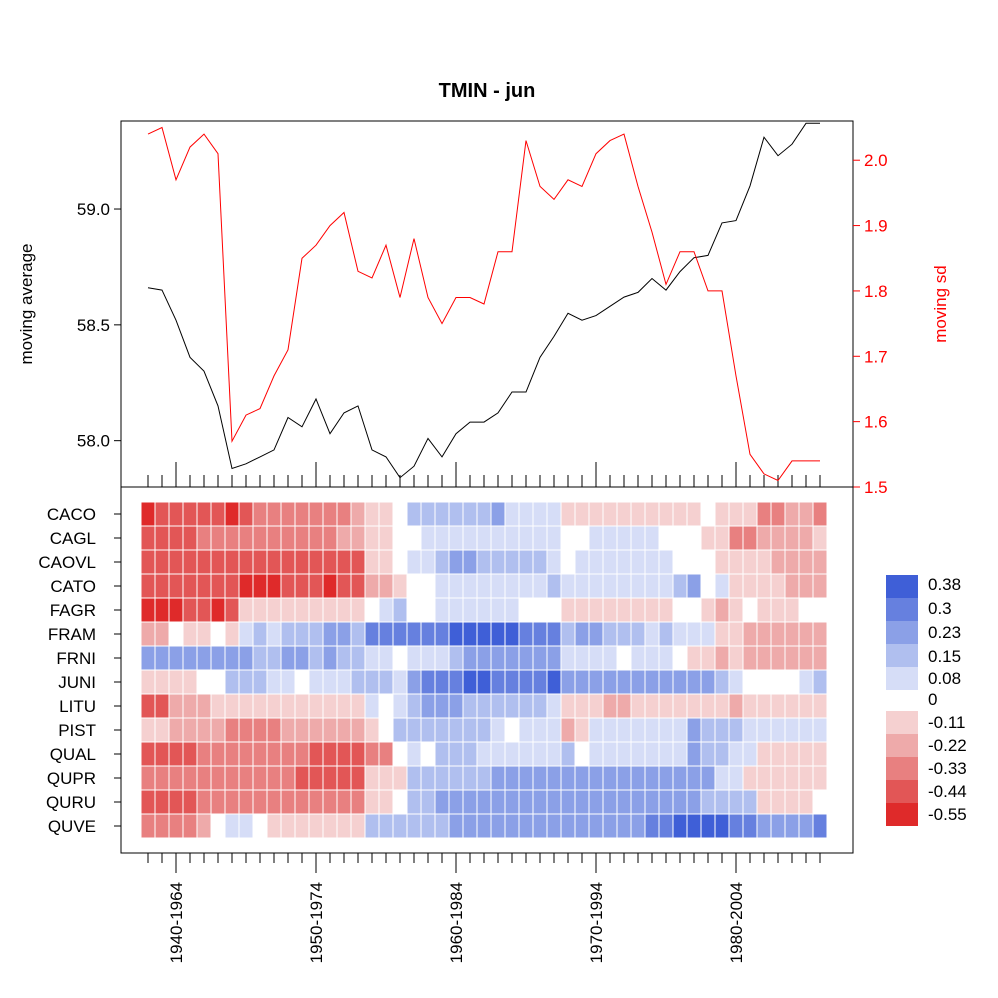 The width and height of the screenshot is (998, 998). What do you see at coordinates (870, 324) in the screenshot?
I see `right-axis: 1.5 1.6 1.7 1.8 1.9 2.0` at bounding box center [870, 324].